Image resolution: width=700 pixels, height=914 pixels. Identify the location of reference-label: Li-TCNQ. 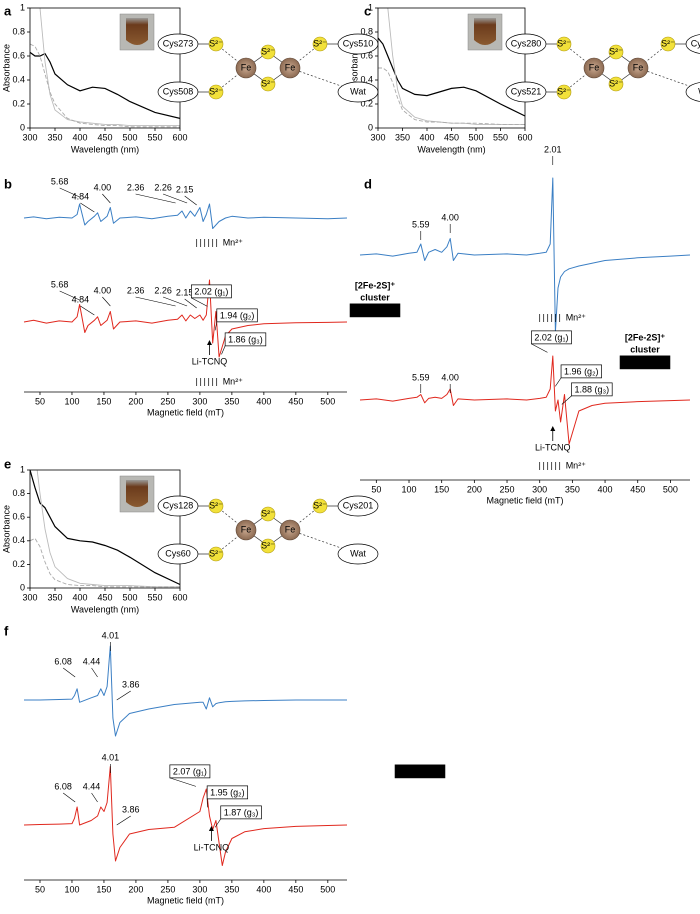
(212, 847).